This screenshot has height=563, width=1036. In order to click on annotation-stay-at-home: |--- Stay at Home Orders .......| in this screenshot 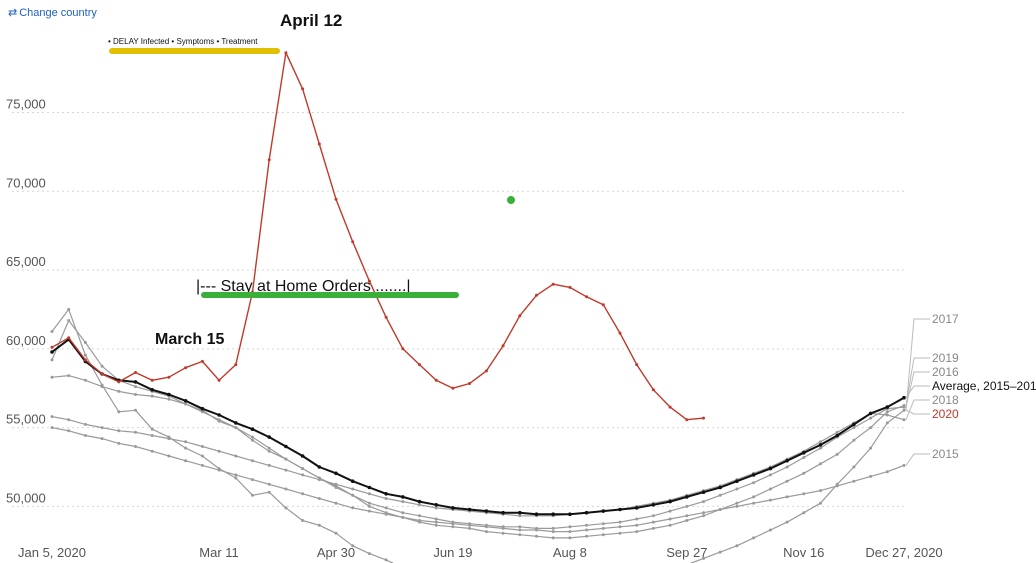, I will do `click(303, 286)`.